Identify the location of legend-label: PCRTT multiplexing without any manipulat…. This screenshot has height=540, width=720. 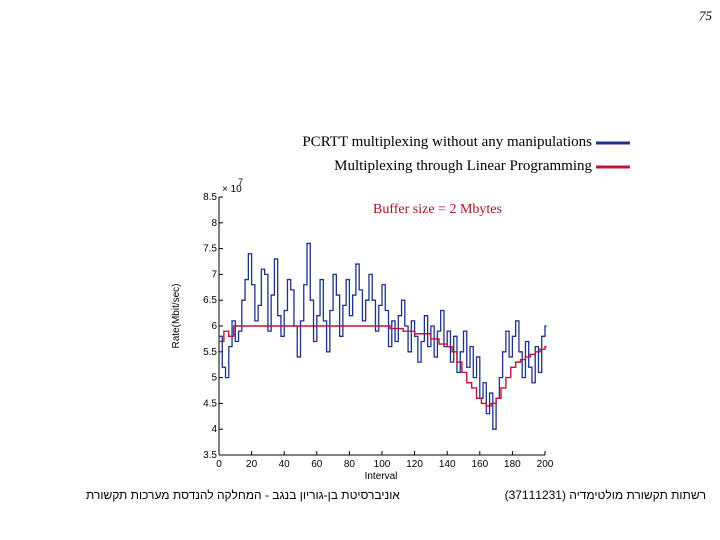
(447, 142).